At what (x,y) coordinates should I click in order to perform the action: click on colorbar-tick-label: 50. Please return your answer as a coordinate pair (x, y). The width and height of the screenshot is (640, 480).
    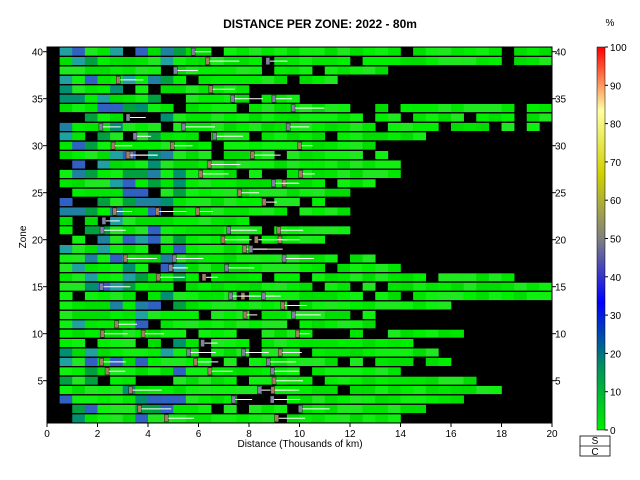
    Looking at the image, I should click on (616, 240).